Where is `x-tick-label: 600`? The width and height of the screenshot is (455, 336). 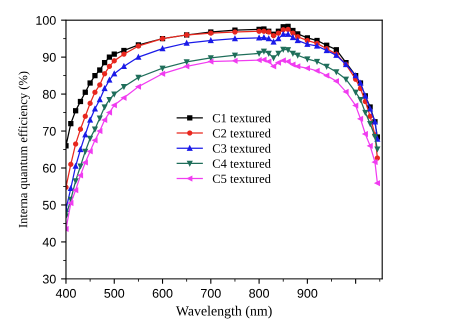
x-tick-label: 600 is located at coordinates (162, 293).